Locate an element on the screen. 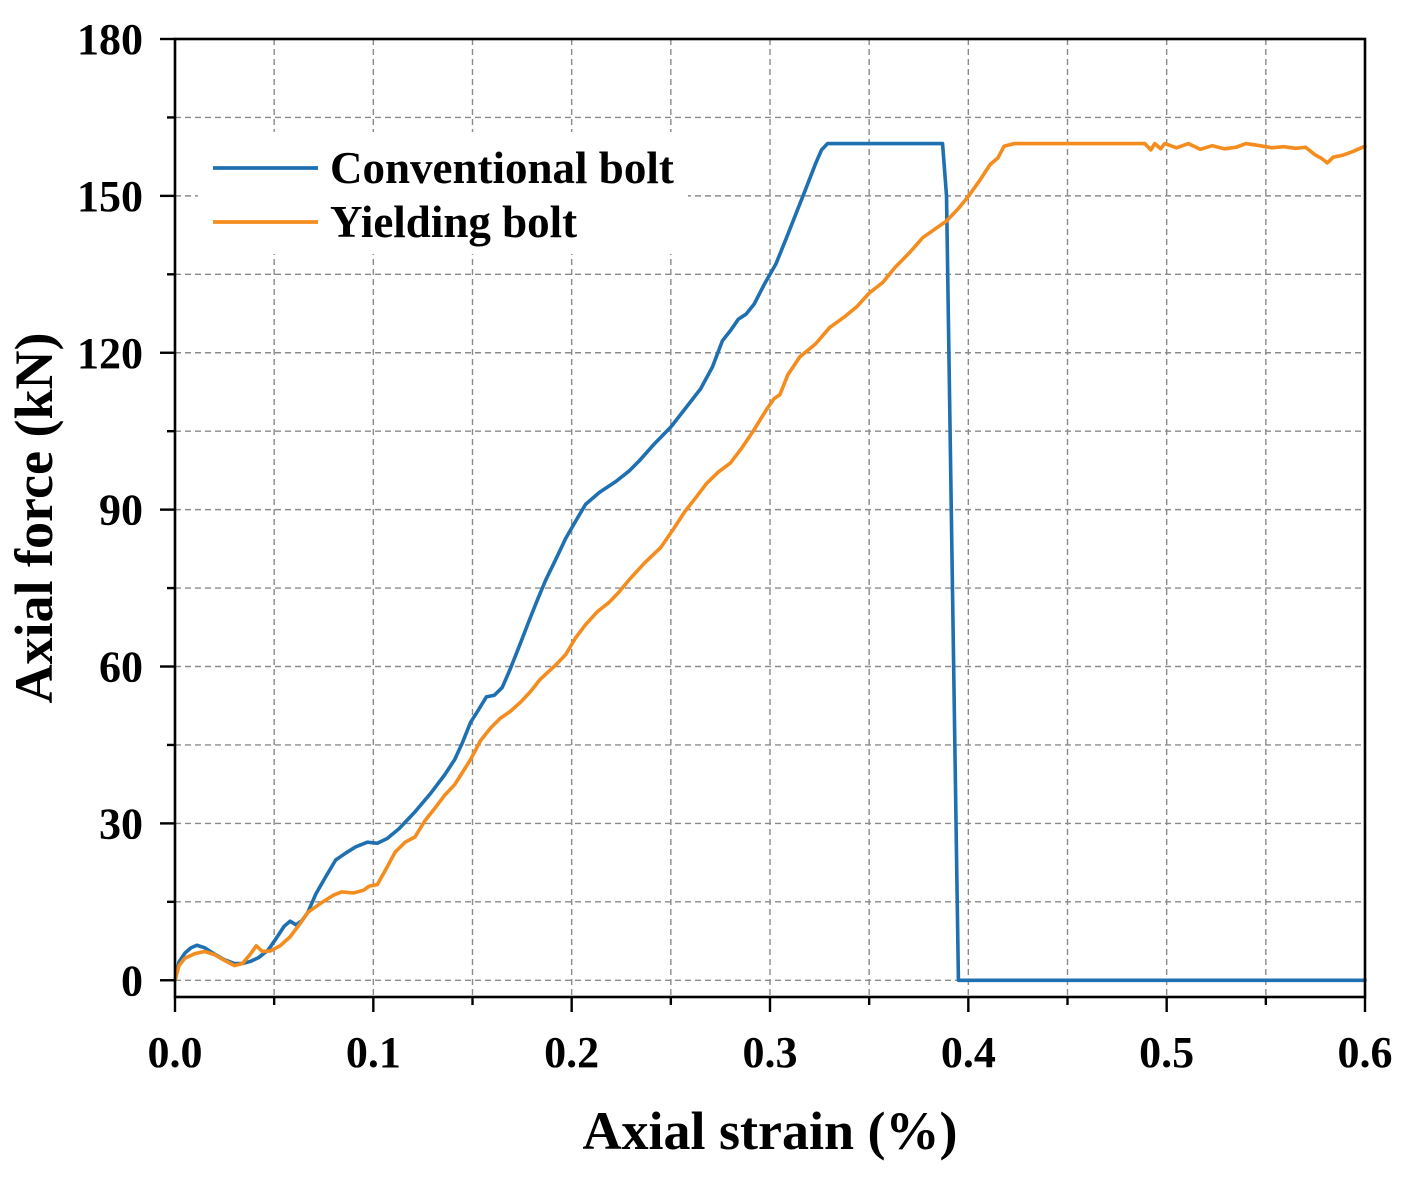 The width and height of the screenshot is (1413, 1187). x-axis-title: Axial strain (%) is located at coordinates (770, 1131).